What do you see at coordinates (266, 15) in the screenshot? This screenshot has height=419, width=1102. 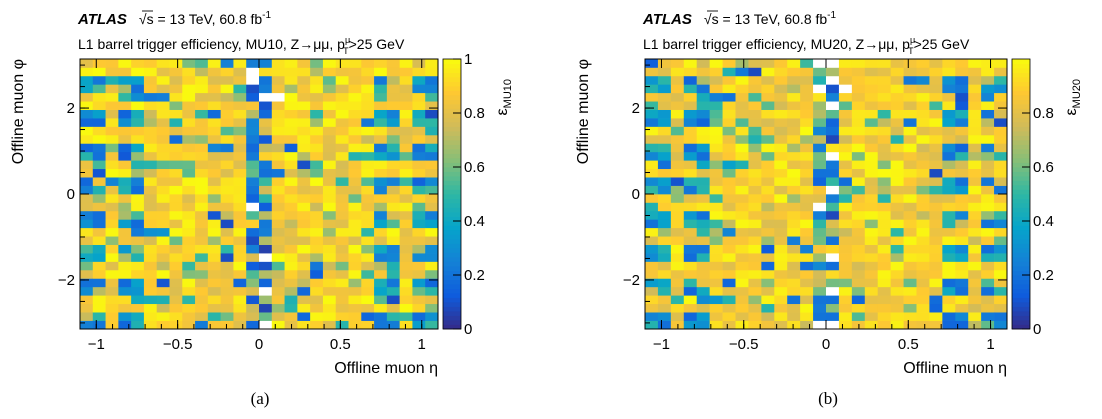 I see `lumi-exponent: -1` at bounding box center [266, 15].